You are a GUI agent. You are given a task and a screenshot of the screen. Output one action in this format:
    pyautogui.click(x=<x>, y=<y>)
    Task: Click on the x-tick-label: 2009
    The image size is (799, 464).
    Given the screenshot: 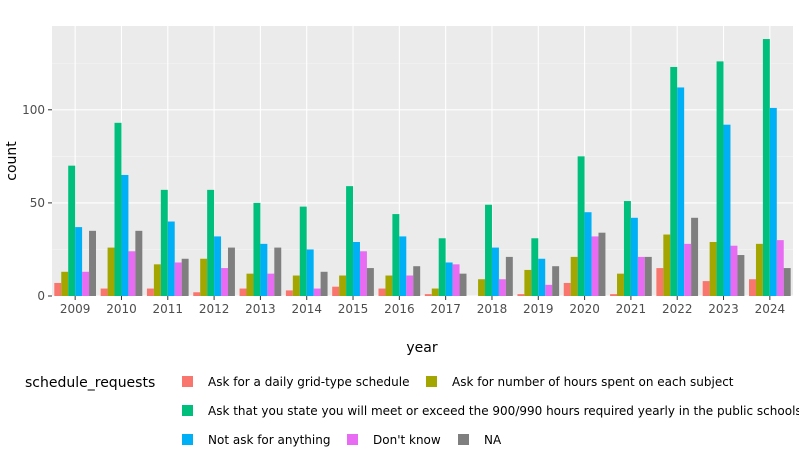 What is the action you would take?
    pyautogui.click(x=75, y=309)
    